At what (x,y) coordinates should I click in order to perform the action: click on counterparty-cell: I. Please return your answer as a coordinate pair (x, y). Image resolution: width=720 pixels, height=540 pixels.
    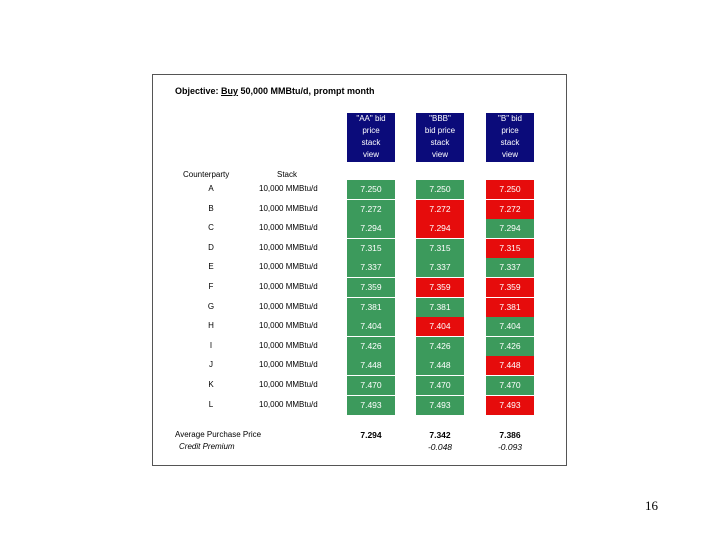
    Looking at the image, I should click on (211, 345).